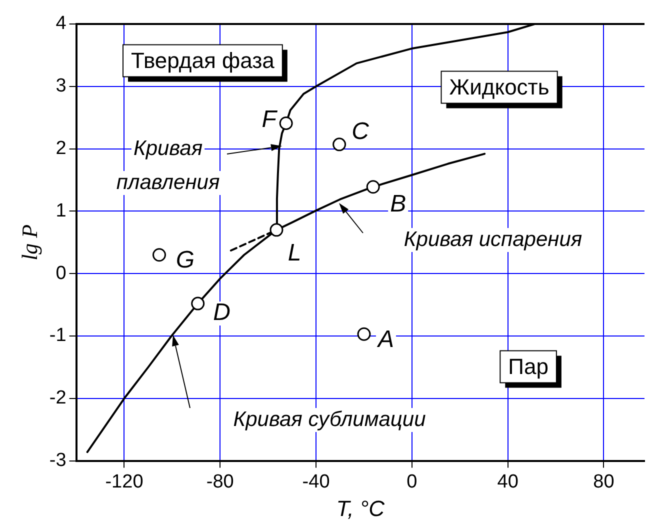 The height and width of the screenshot is (530, 652). I want to click on y-tick-label: 0, so click(61, 273).